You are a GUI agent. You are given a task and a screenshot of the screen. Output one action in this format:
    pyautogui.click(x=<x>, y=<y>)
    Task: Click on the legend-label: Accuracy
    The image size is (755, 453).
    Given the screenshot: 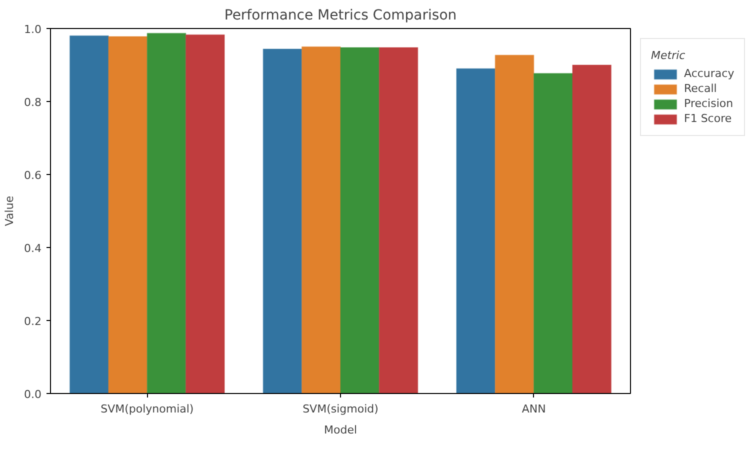 What is the action you would take?
    pyautogui.click(x=709, y=73)
    